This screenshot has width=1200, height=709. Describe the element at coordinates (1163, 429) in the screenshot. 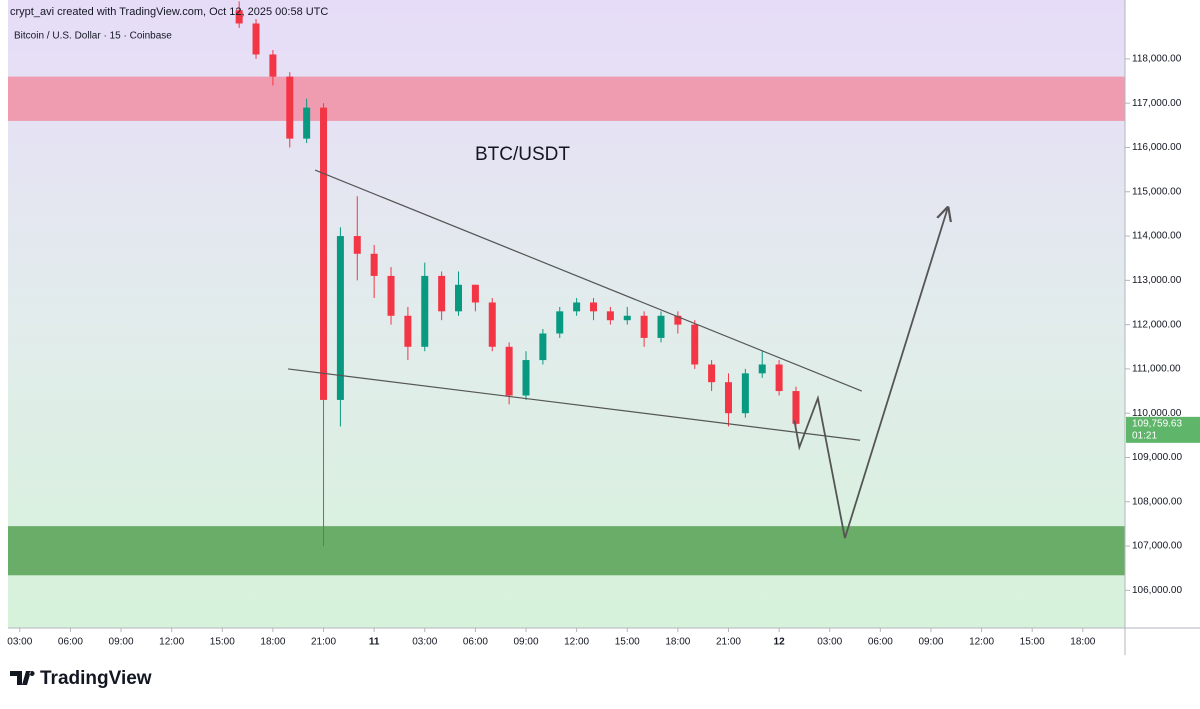

I see `last-price-box` at that location.